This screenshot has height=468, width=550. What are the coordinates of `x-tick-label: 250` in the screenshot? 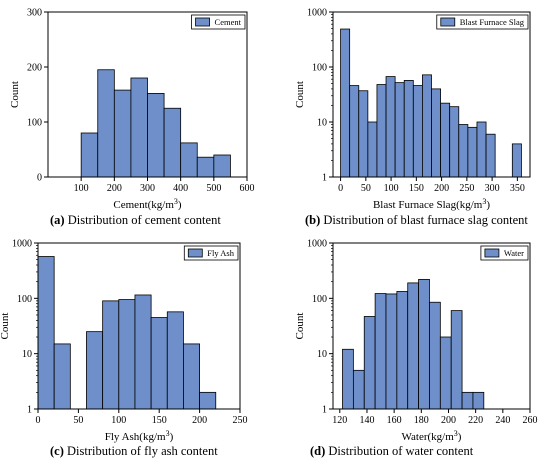 It's located at (466, 188).